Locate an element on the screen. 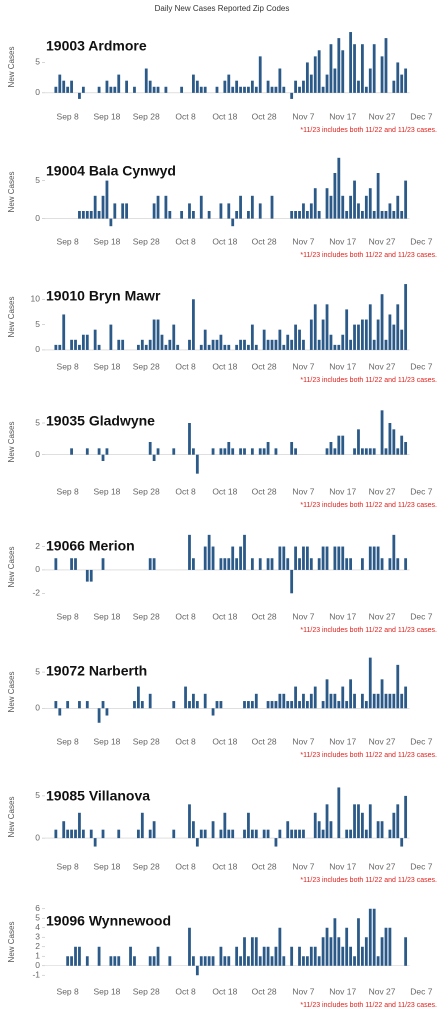 This screenshot has height=1024, width=443. x-tick-label: Nov 7 is located at coordinates (303, 241).